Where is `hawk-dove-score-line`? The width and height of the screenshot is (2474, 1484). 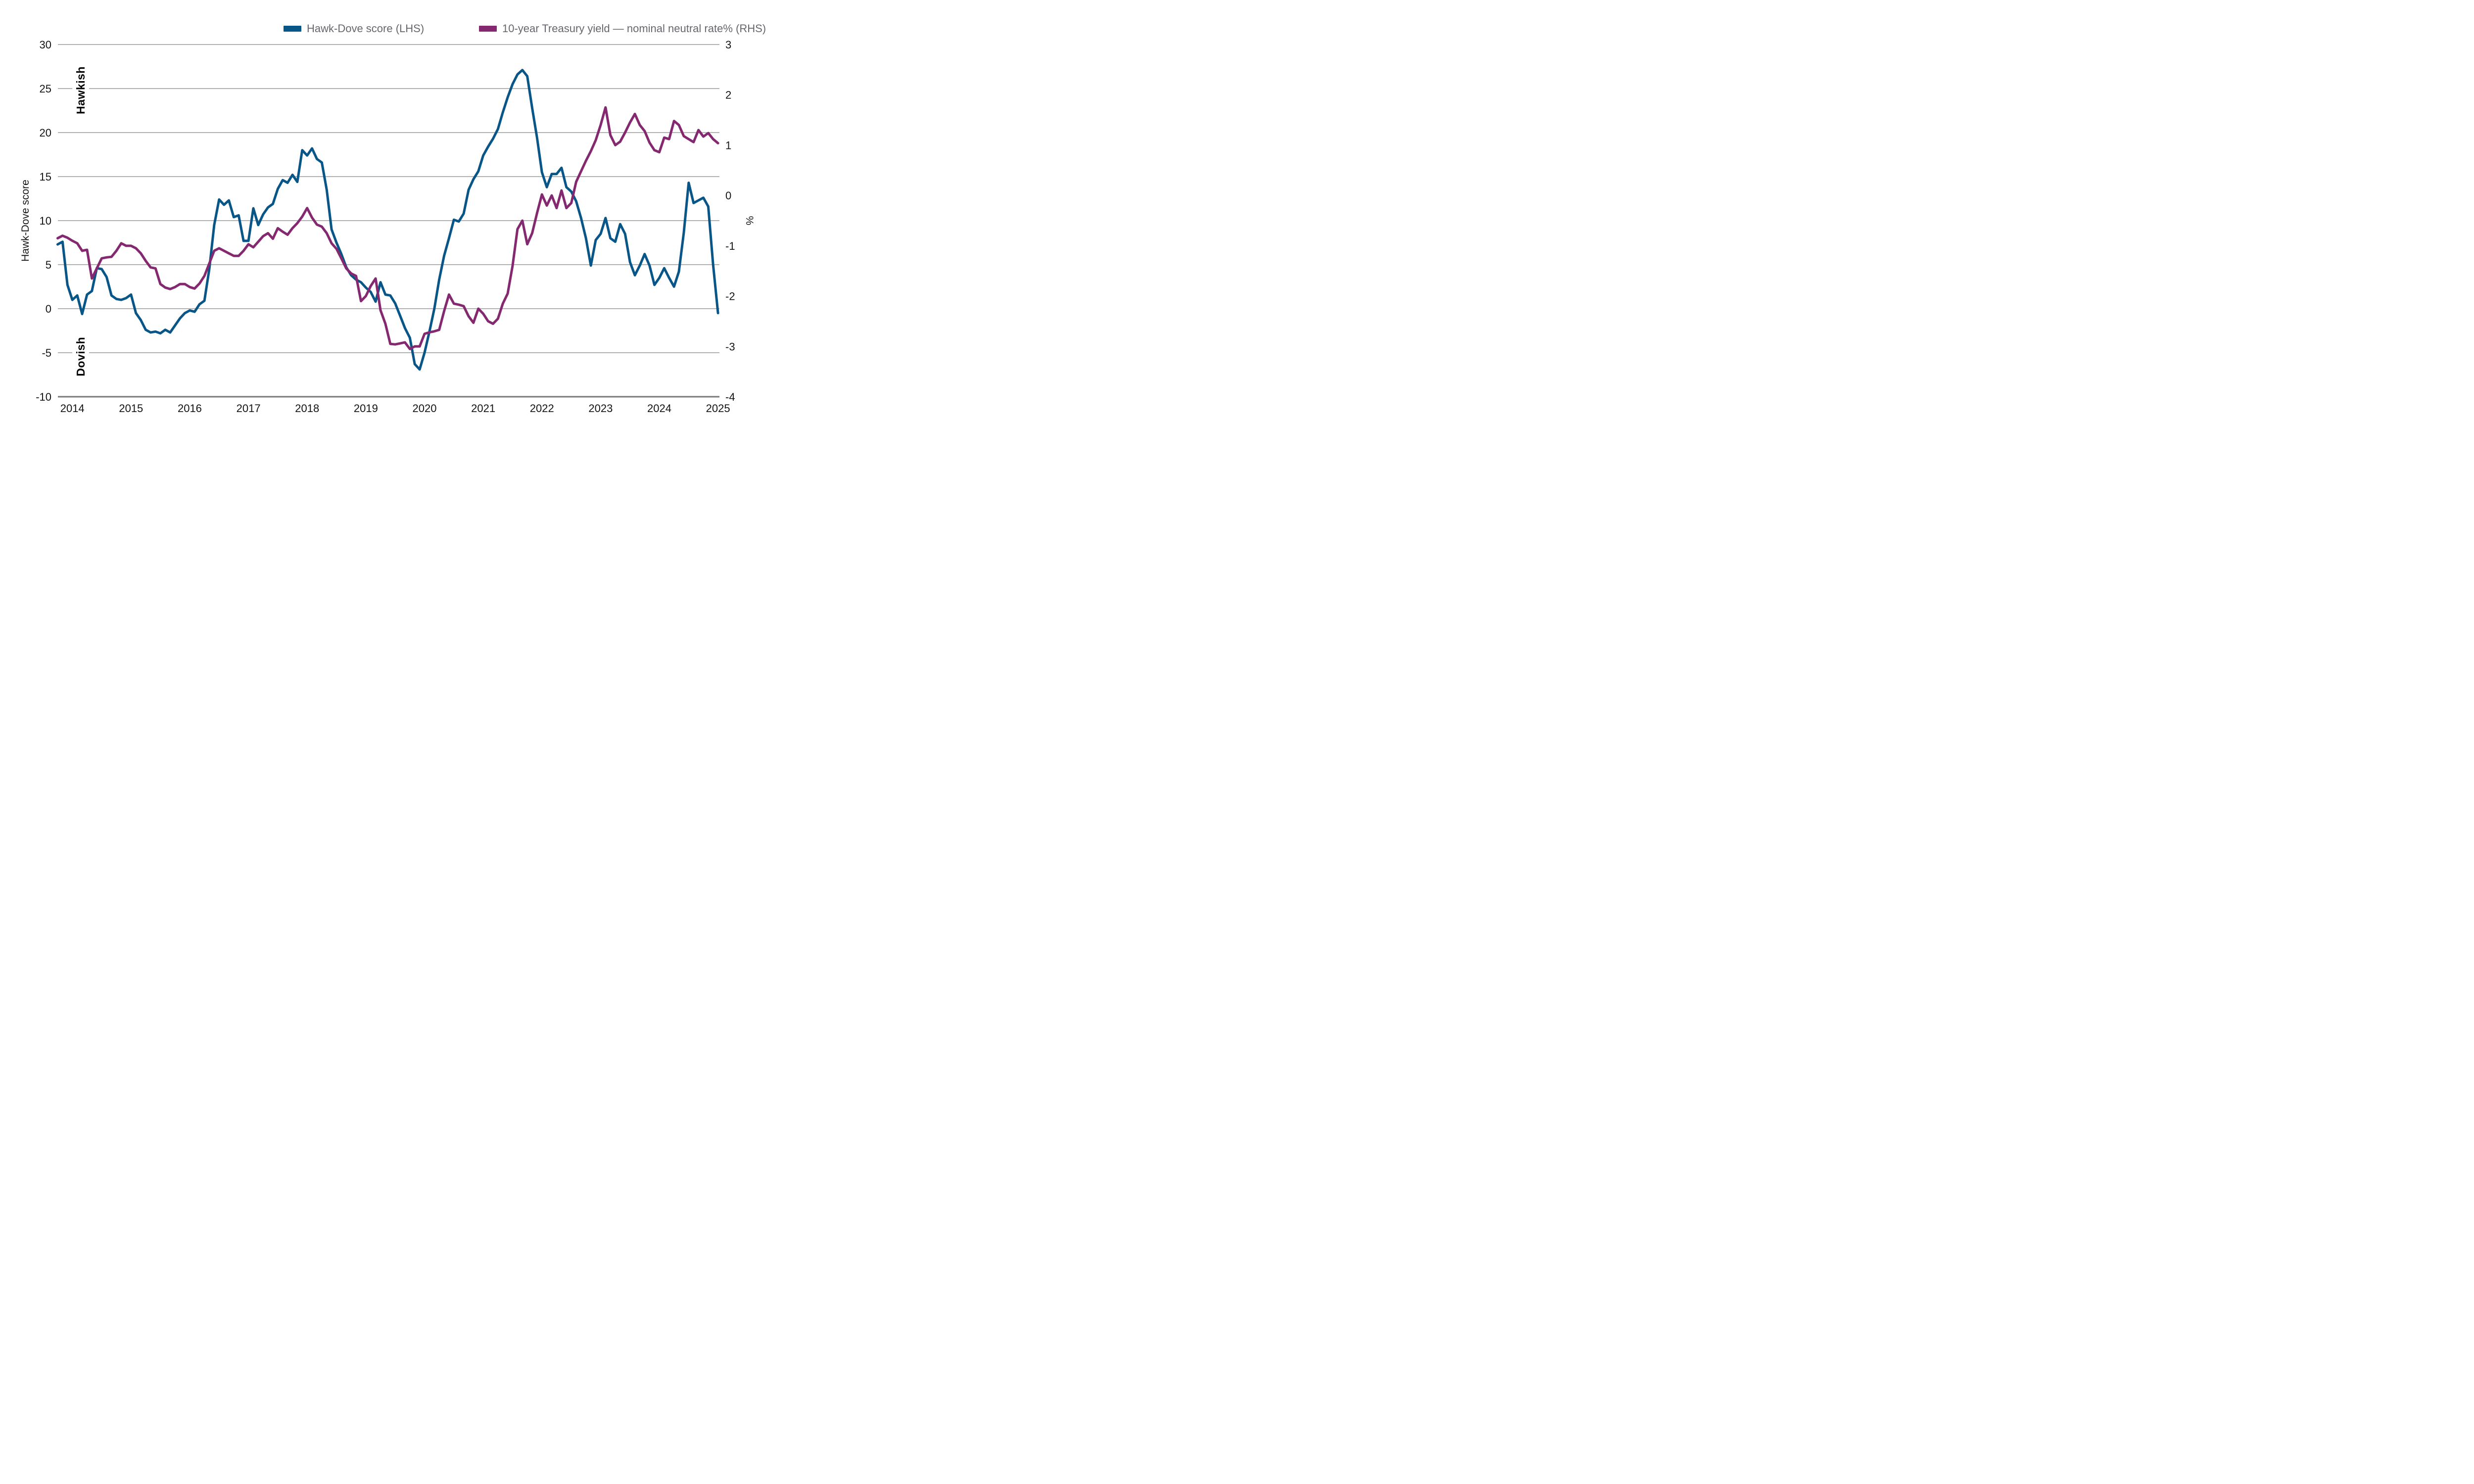 hawk-dove-score-line is located at coordinates (388, 220).